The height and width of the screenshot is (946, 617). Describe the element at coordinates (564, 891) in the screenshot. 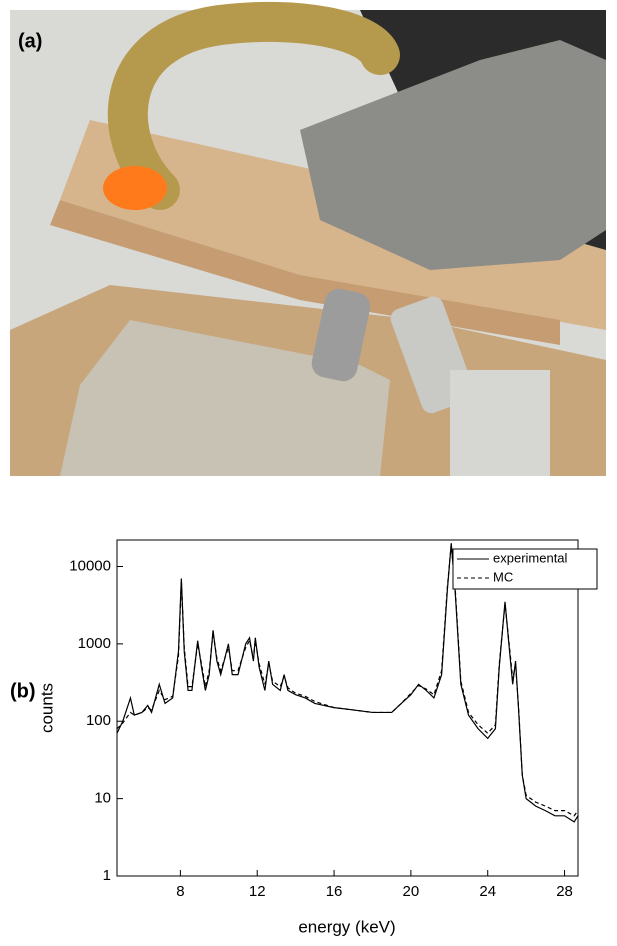

I see `x-tick-label: 28` at that location.